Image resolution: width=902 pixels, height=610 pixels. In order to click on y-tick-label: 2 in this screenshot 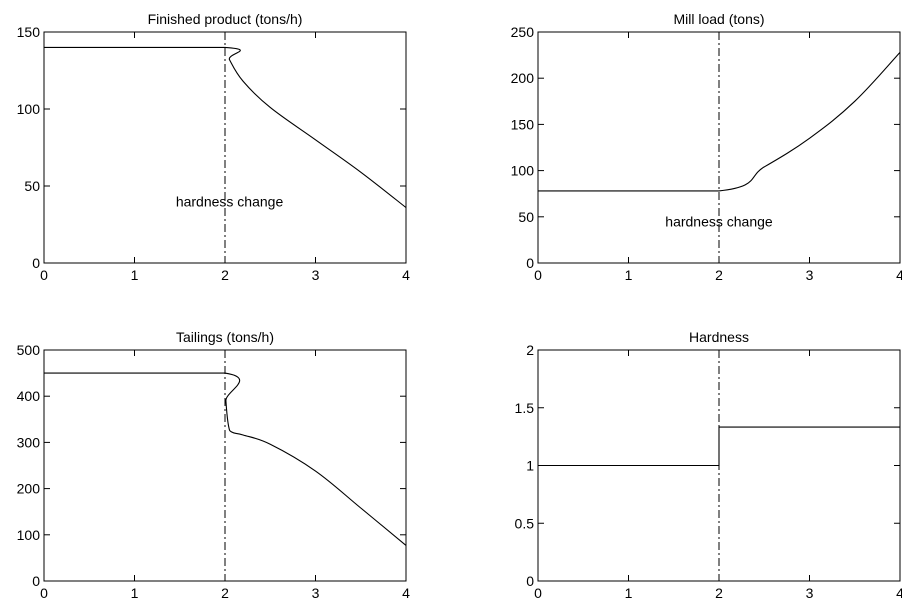, I will do `click(530, 350)`.